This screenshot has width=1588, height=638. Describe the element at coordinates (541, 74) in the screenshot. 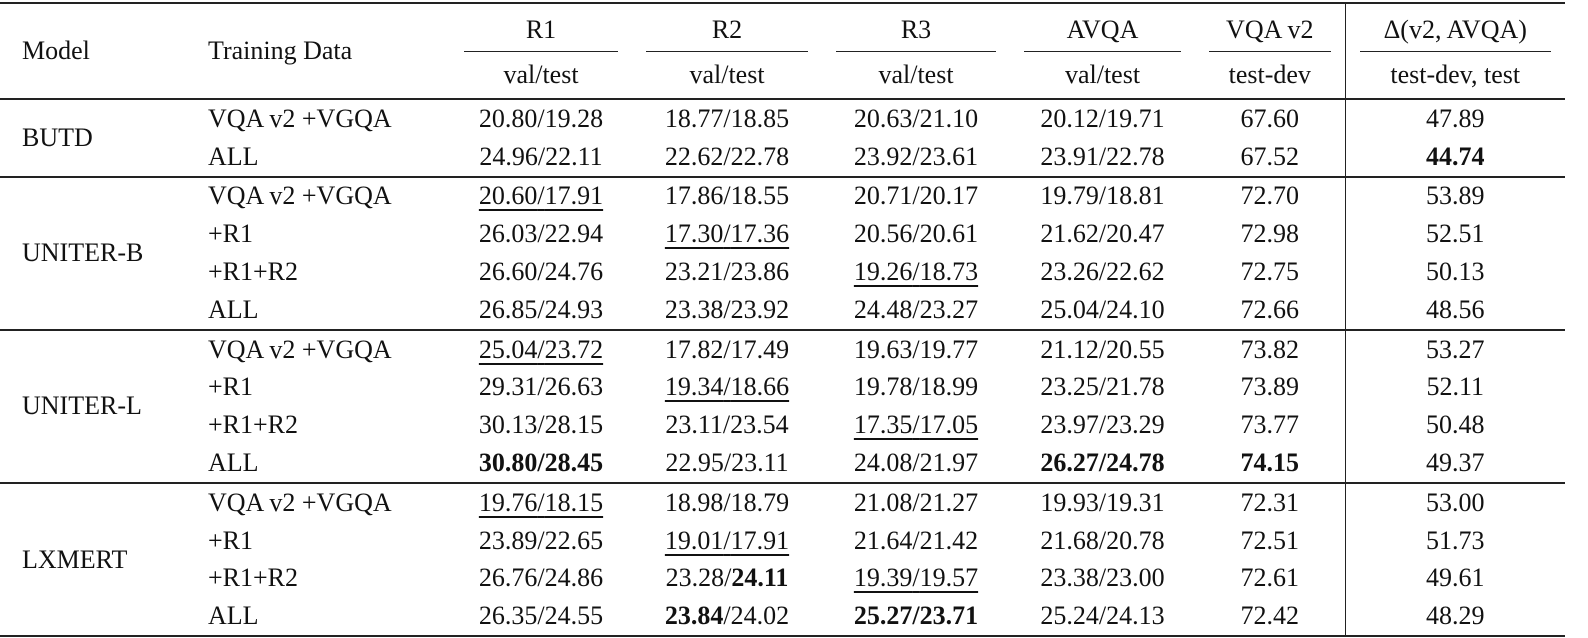

I see `split-r1: val/test` at that location.